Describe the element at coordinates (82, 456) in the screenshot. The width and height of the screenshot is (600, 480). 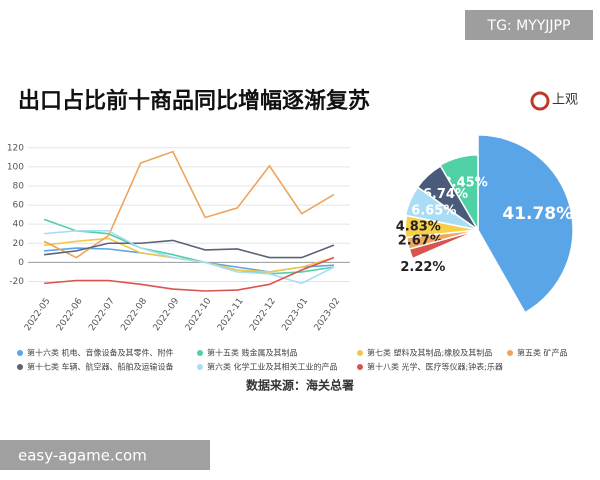
I see `footer: easy-agame.com` at that location.